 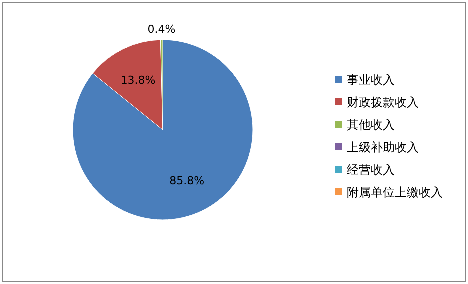 What do you see at coordinates (371, 80) in the screenshot?
I see `legend-label: 事业收入` at bounding box center [371, 80].